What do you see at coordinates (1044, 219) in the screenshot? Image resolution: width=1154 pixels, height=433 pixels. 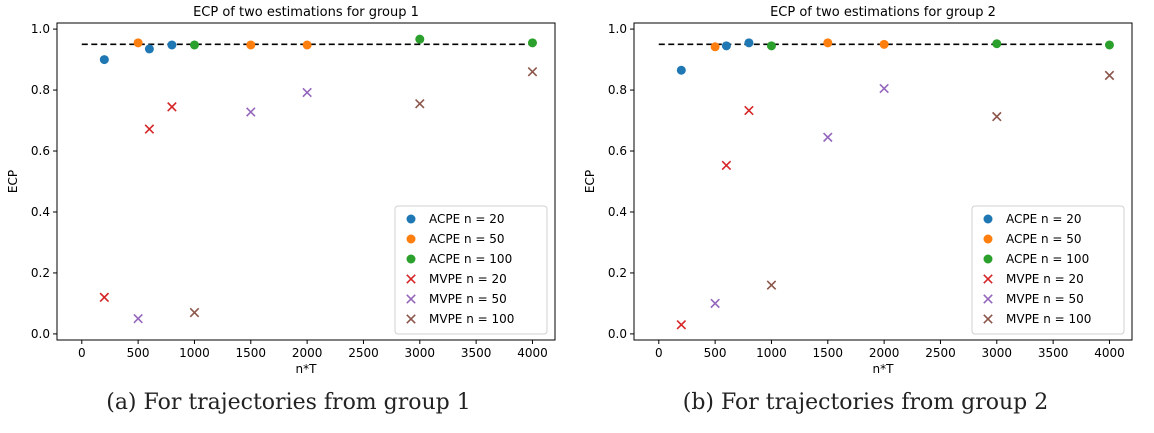 I see `legend-label: ACPE n = 20` at bounding box center [1044, 219].